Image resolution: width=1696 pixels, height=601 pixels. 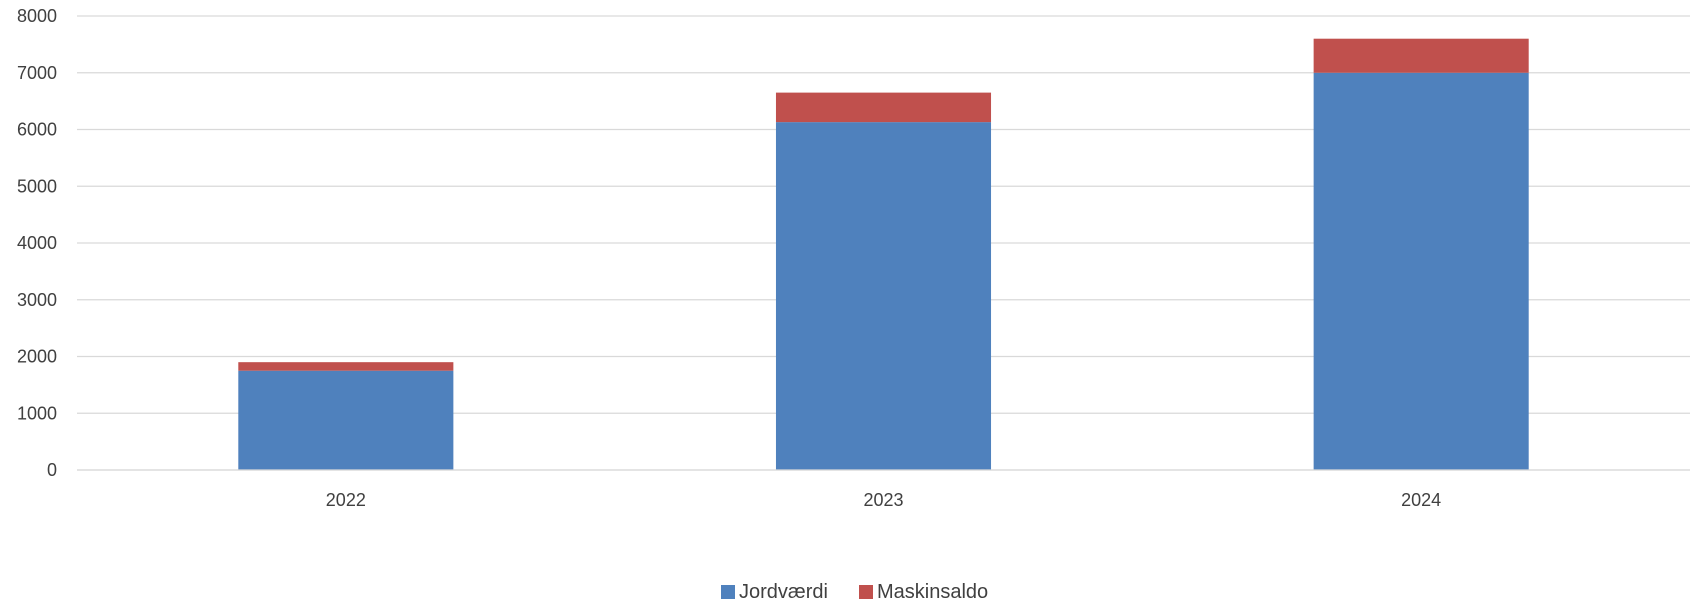 What do you see at coordinates (37, 243) in the screenshot?
I see `y-tick-label: 4000` at bounding box center [37, 243].